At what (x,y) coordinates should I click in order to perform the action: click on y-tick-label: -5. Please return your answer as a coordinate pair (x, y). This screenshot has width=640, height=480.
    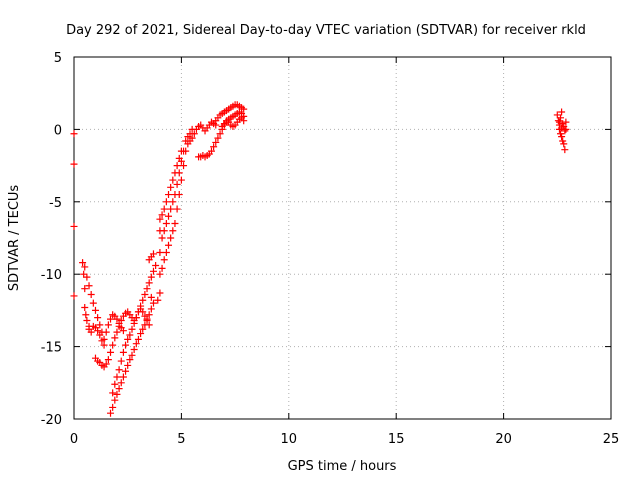
    Looking at the image, I should click on (55, 203).